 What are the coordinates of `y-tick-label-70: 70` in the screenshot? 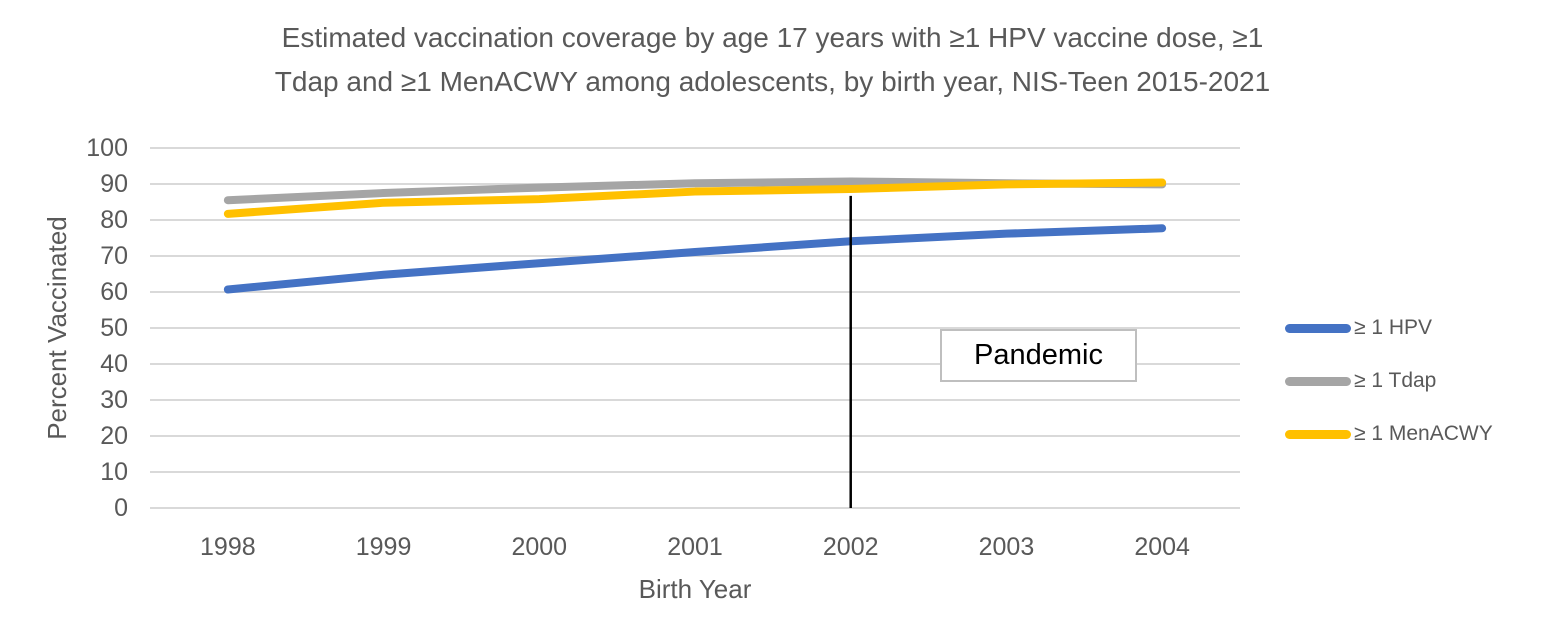 It's located at (114, 256).